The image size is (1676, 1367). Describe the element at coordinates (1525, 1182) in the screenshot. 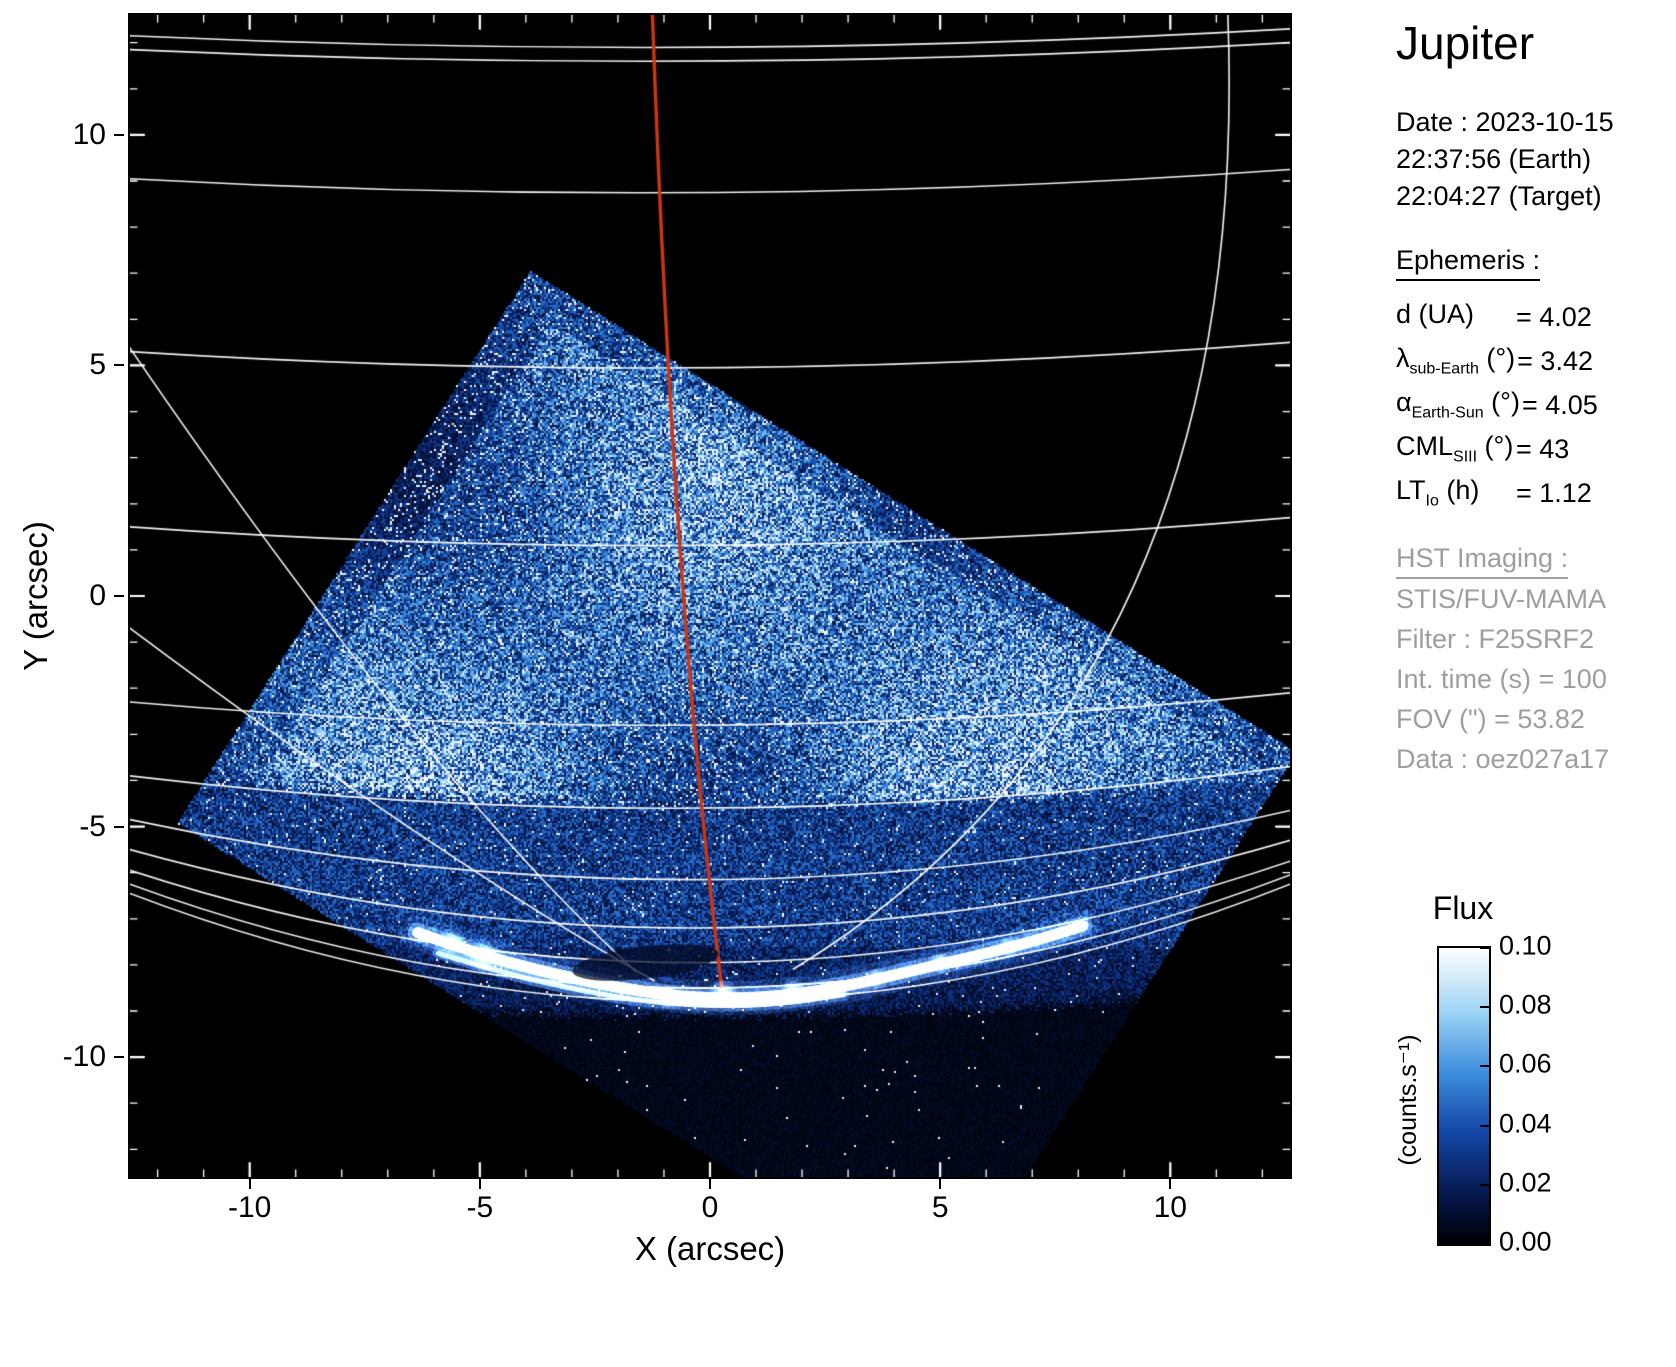

I see `colorbar-tick: 0.02` at that location.